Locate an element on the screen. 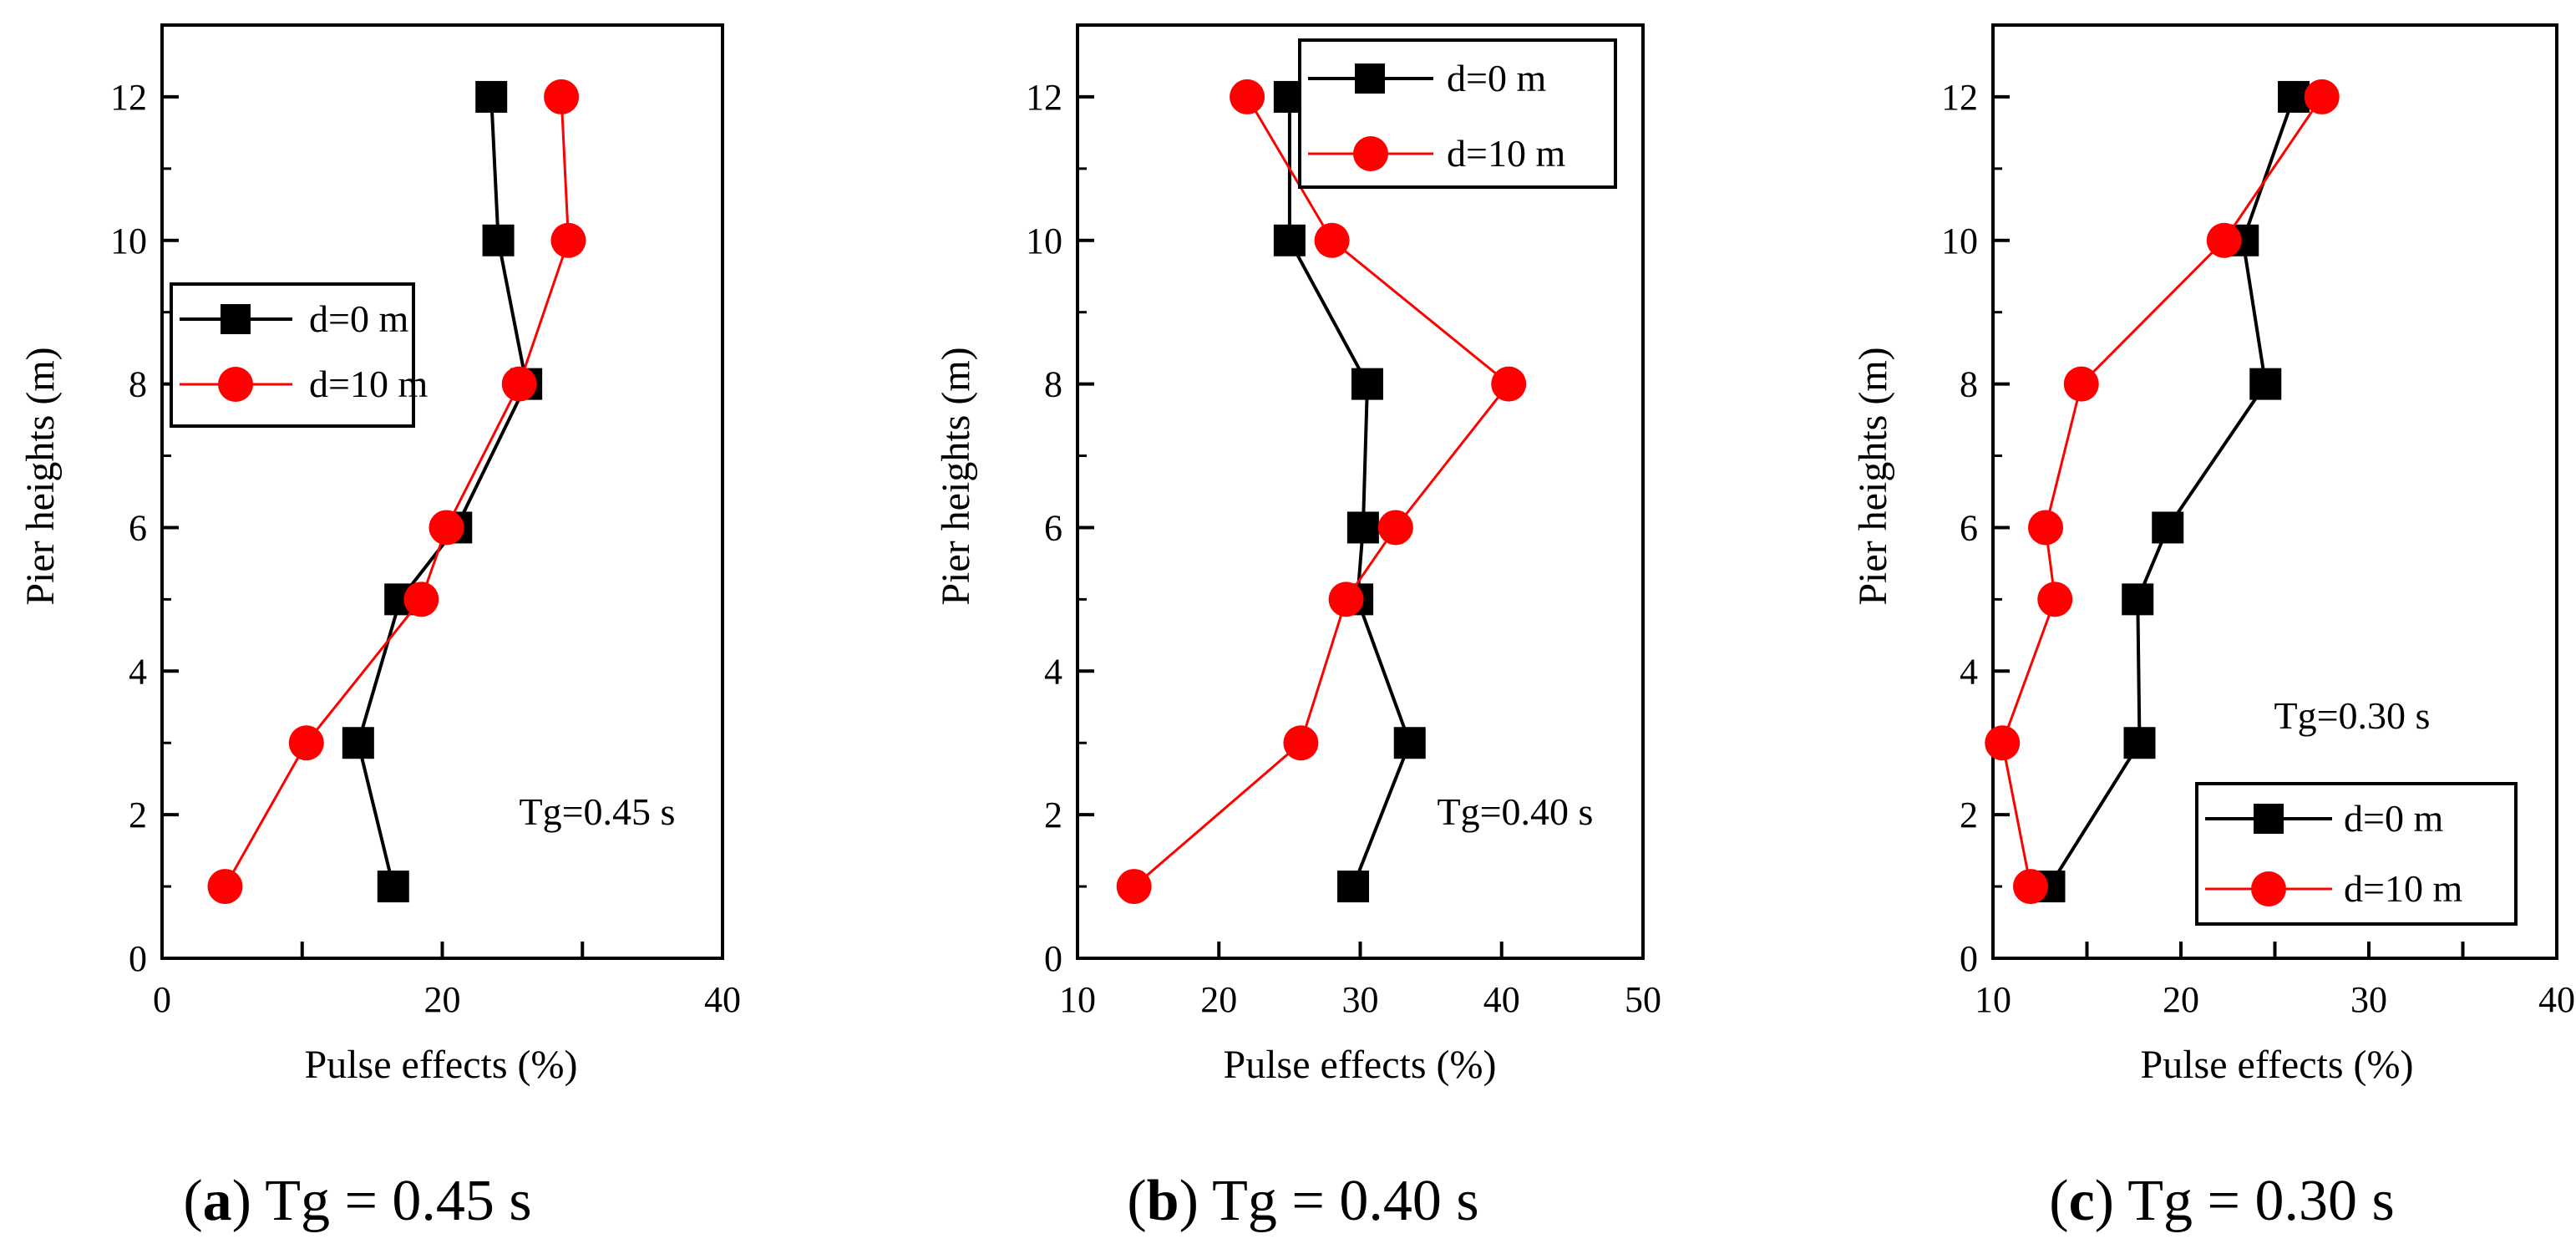 Image resolution: width=2576 pixels, height=1249 pixels. tg-annotation: Tg=0.40 s is located at coordinates (1516, 811).